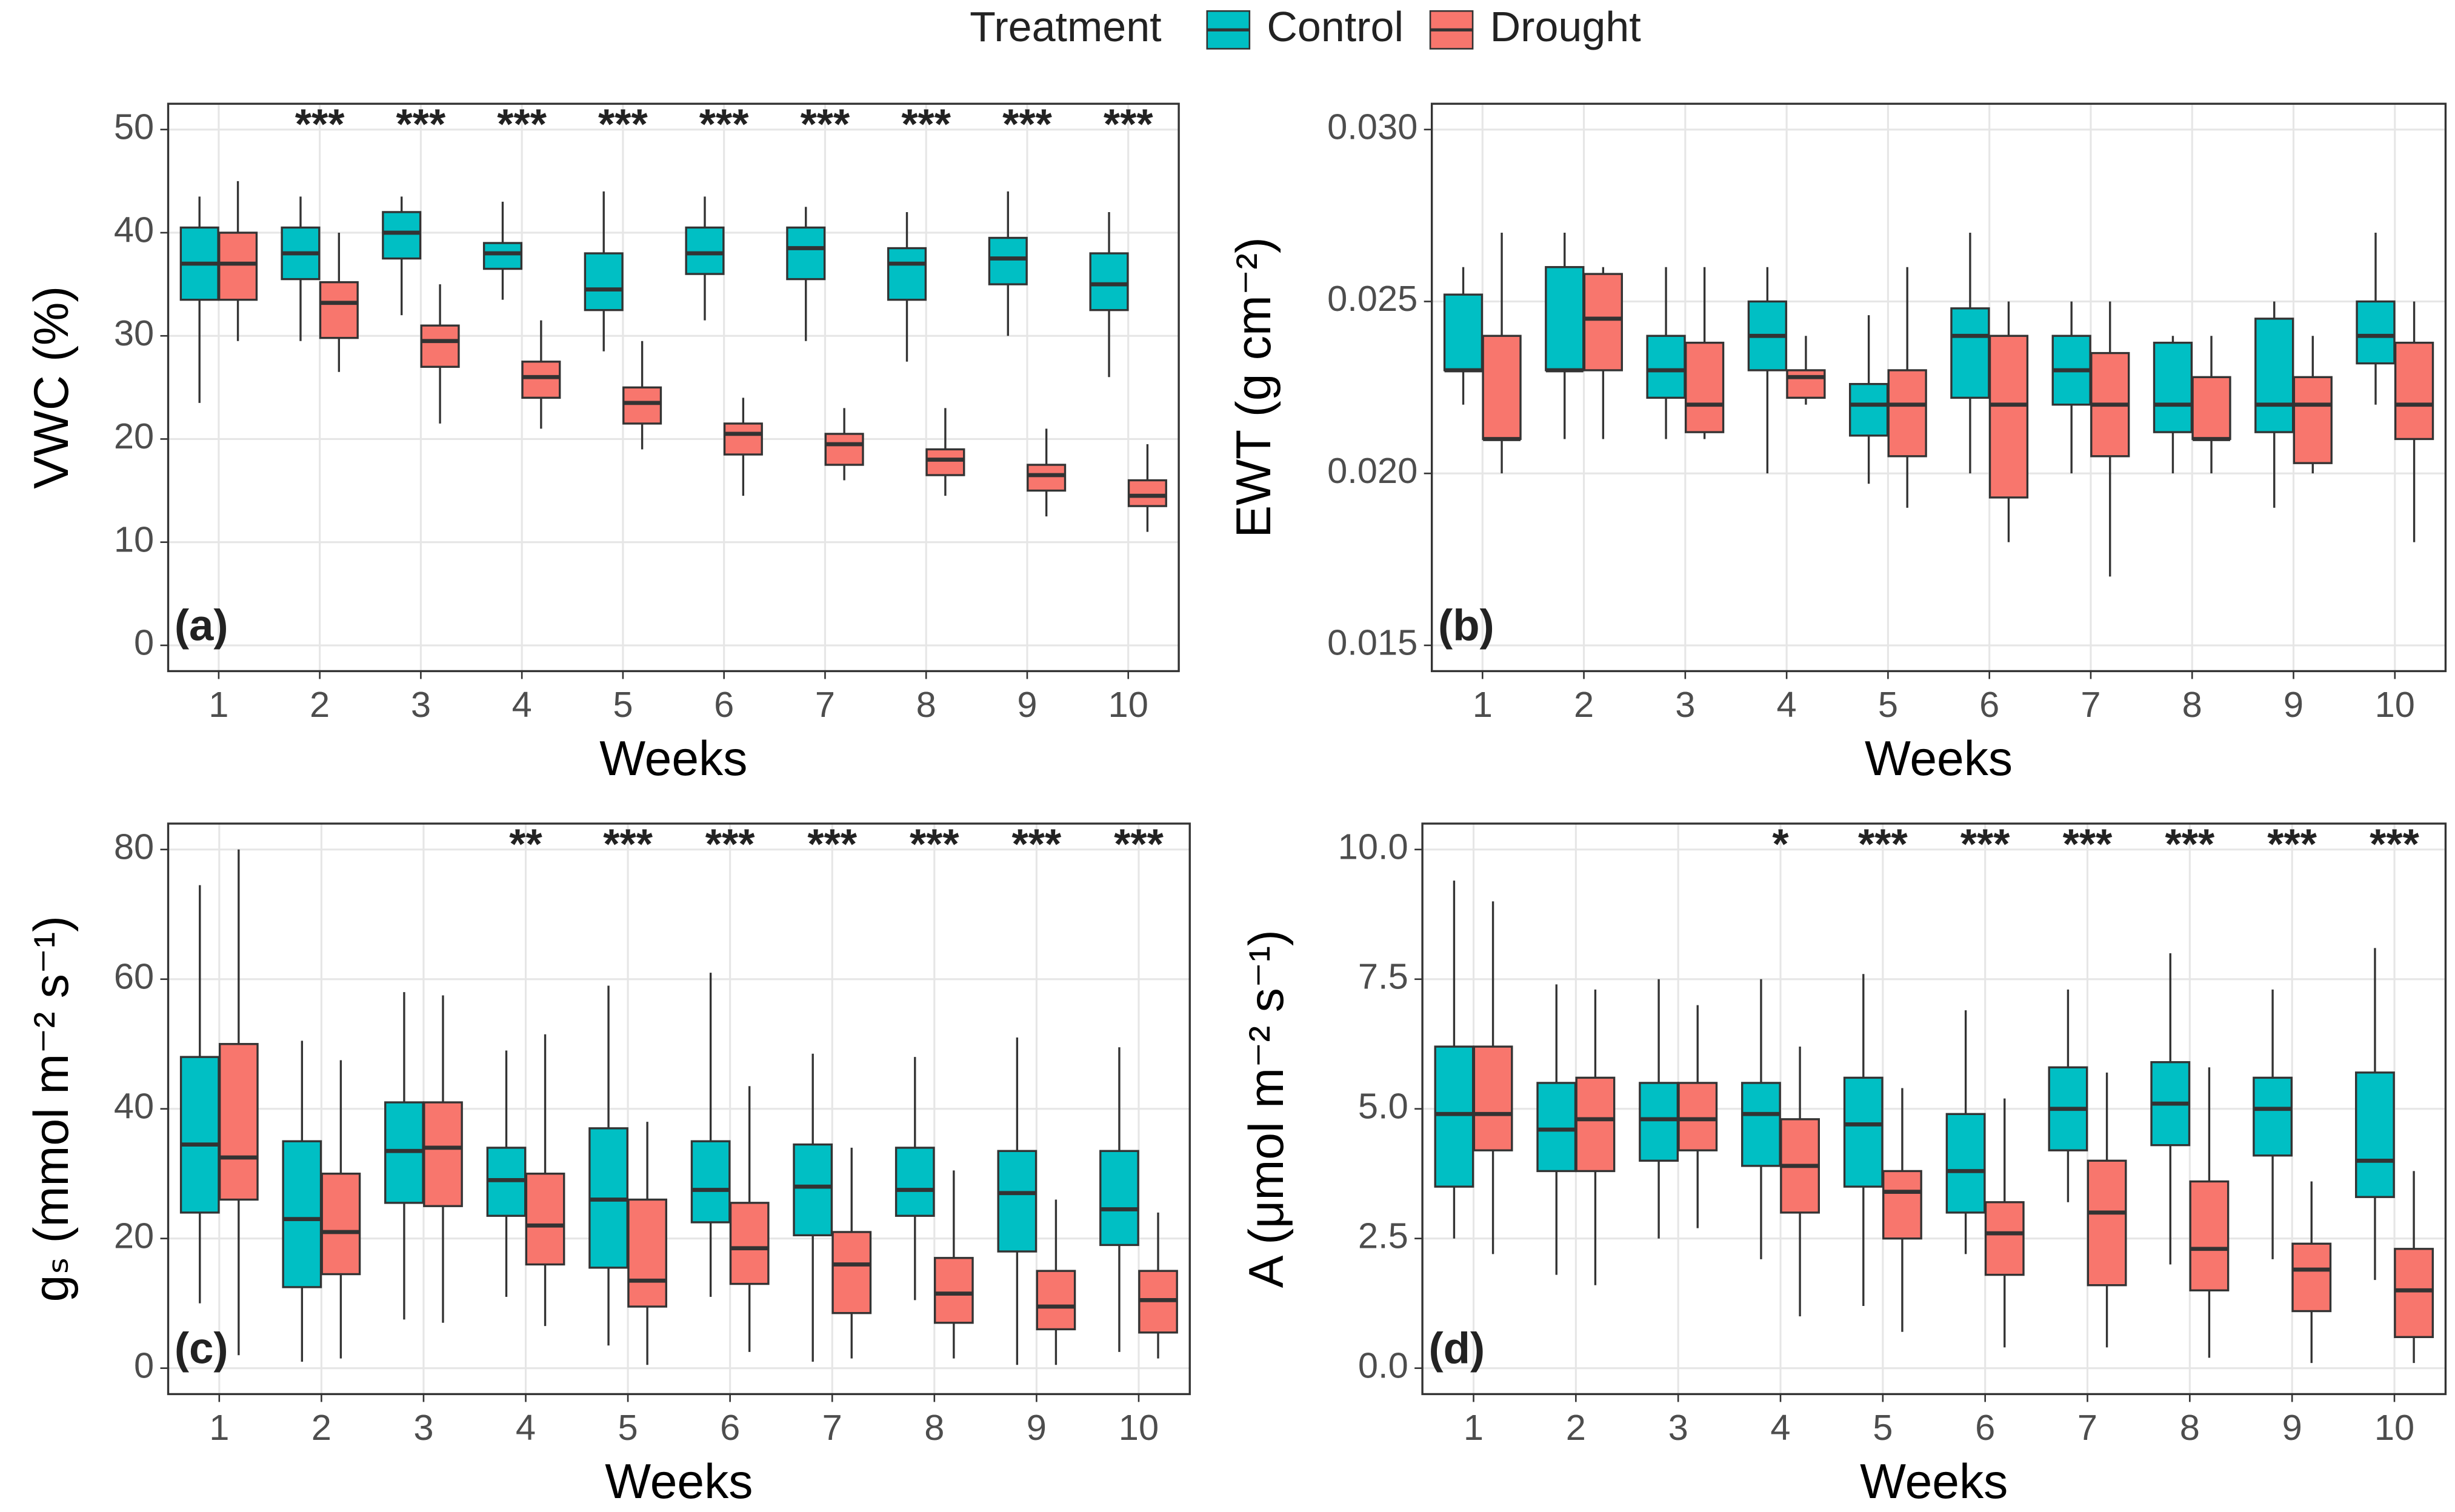 The height and width of the screenshot is (1512, 2455). What do you see at coordinates (134, 847) in the screenshot?
I see `y-tick-label: 80` at bounding box center [134, 847].